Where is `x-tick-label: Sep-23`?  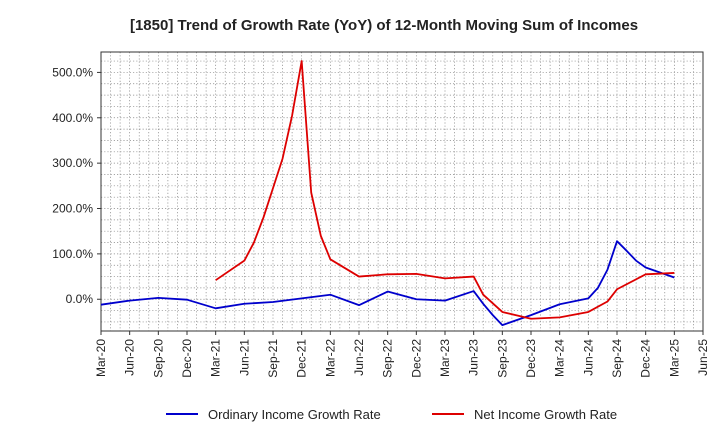
x-tick-label: Sep-23 is located at coordinates (502, 358).